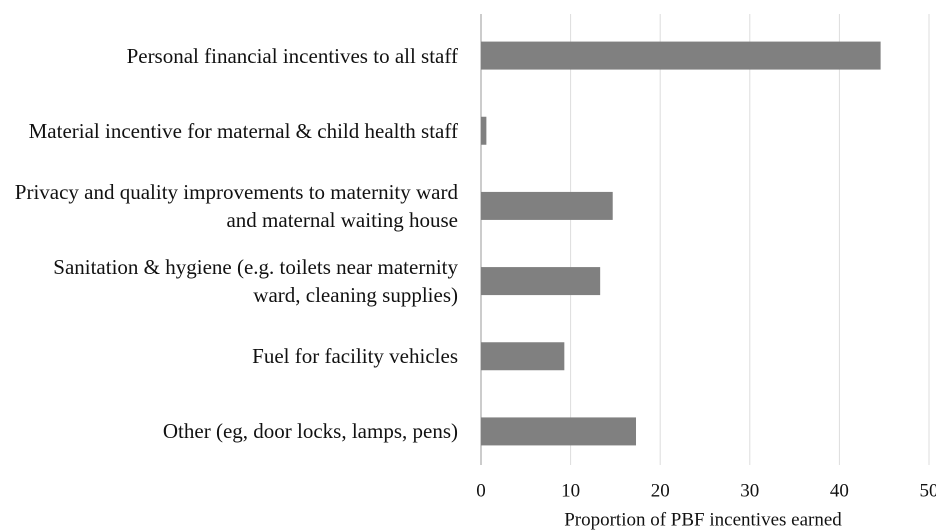  What do you see at coordinates (749, 490) in the screenshot?
I see `x-tick-label: 30` at bounding box center [749, 490].